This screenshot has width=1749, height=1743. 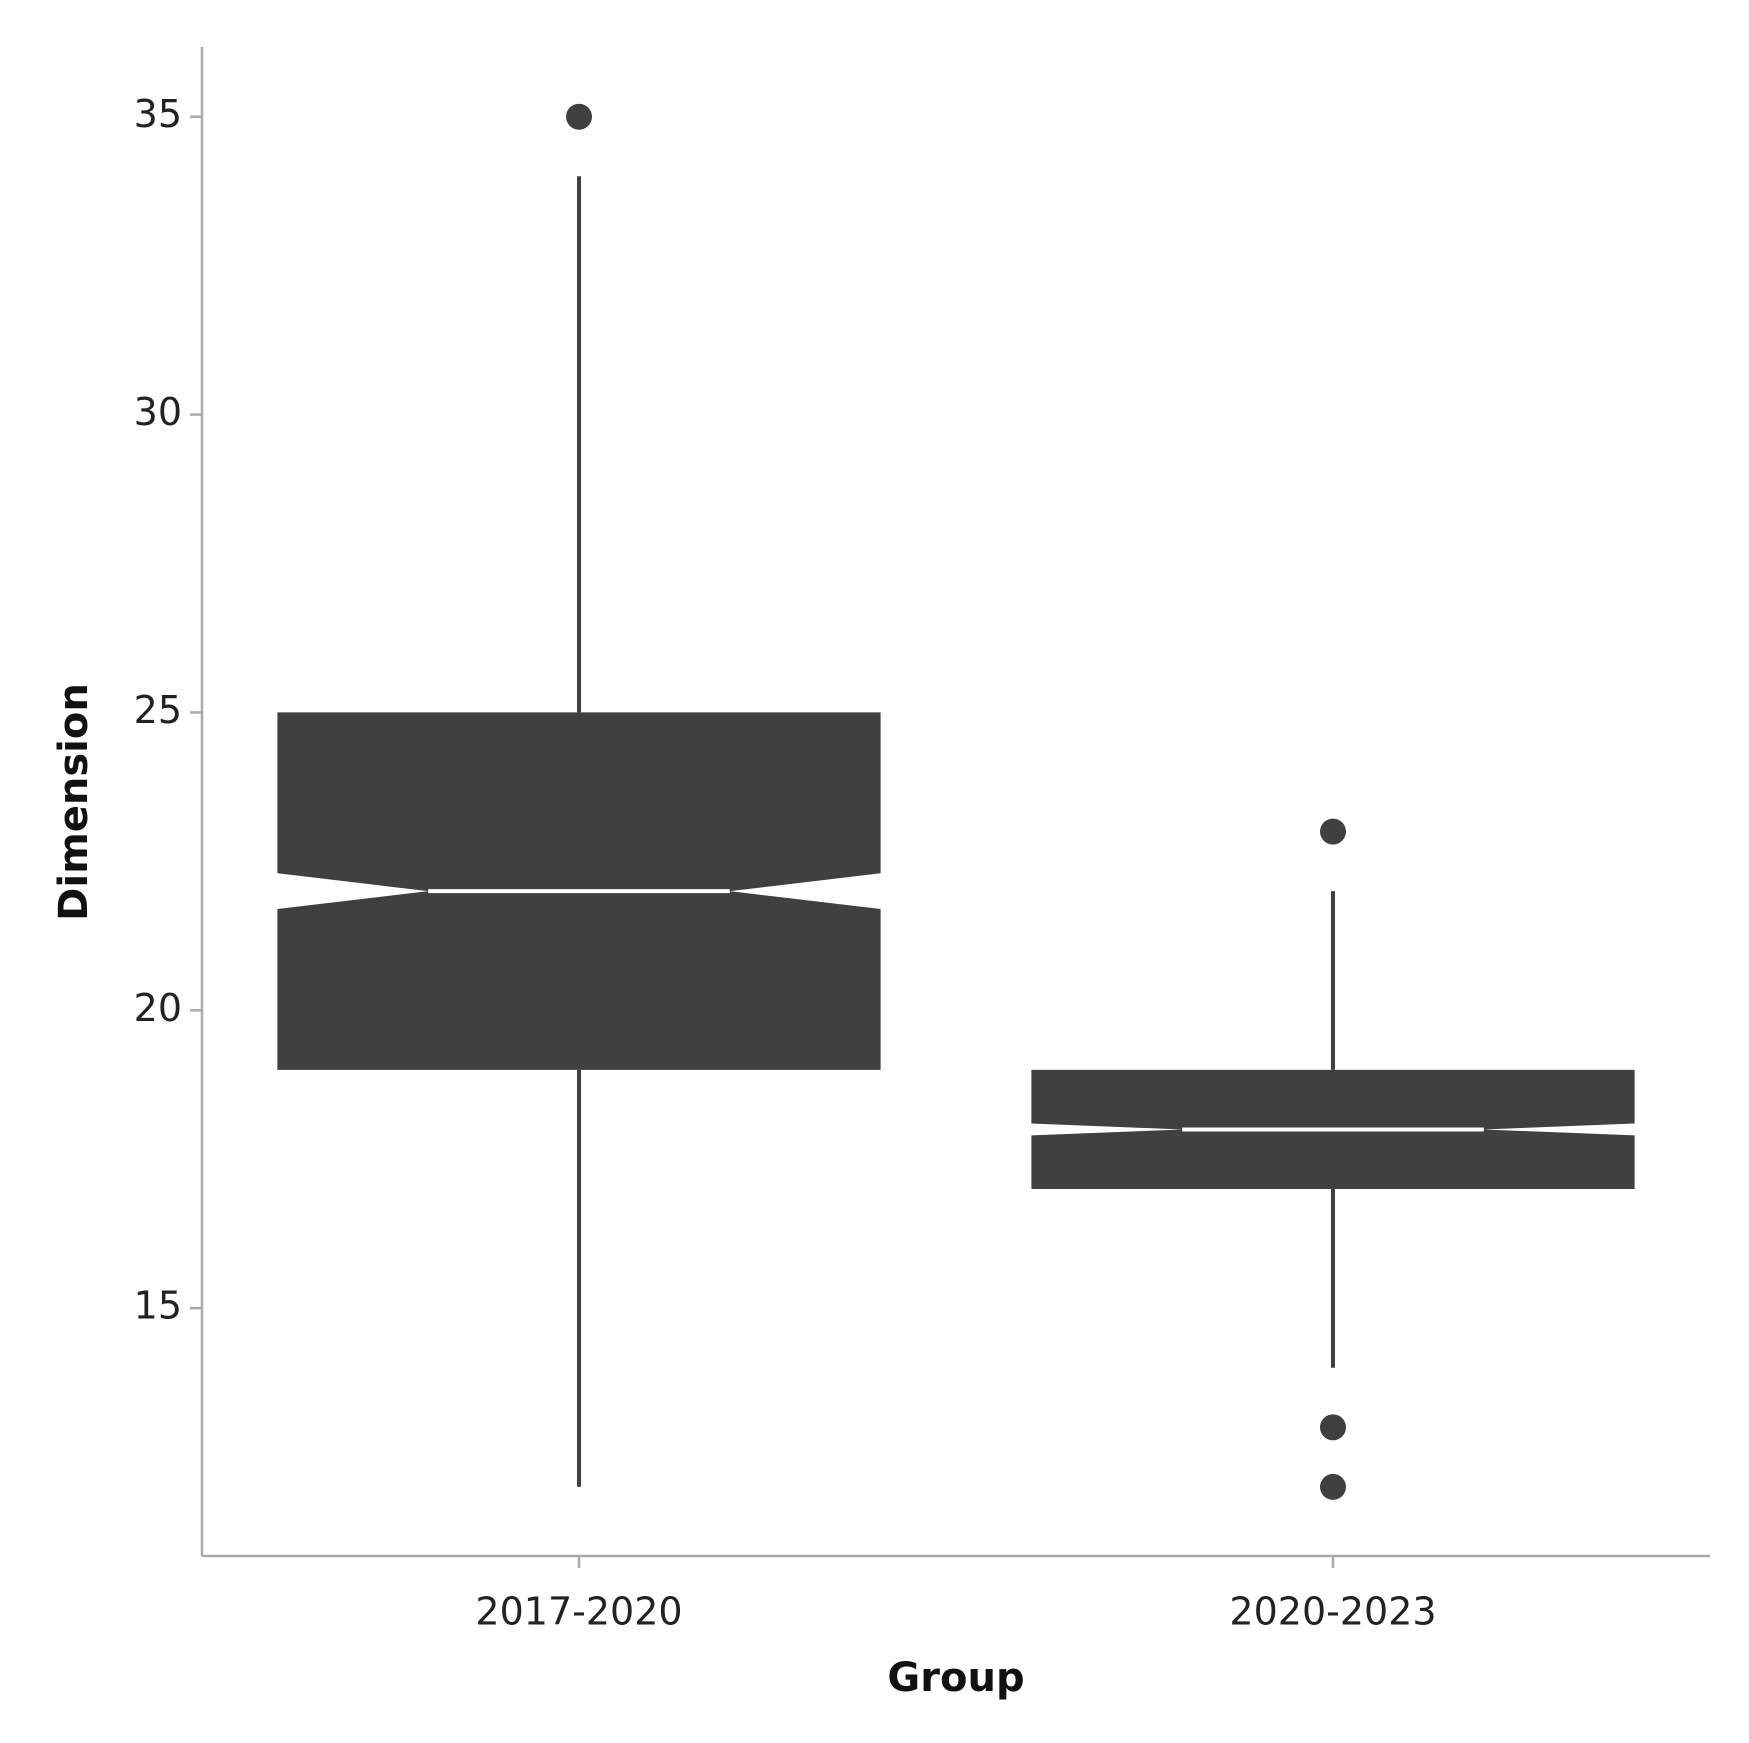 What do you see at coordinates (158, 412) in the screenshot?
I see `y-tick-label: 30` at bounding box center [158, 412].